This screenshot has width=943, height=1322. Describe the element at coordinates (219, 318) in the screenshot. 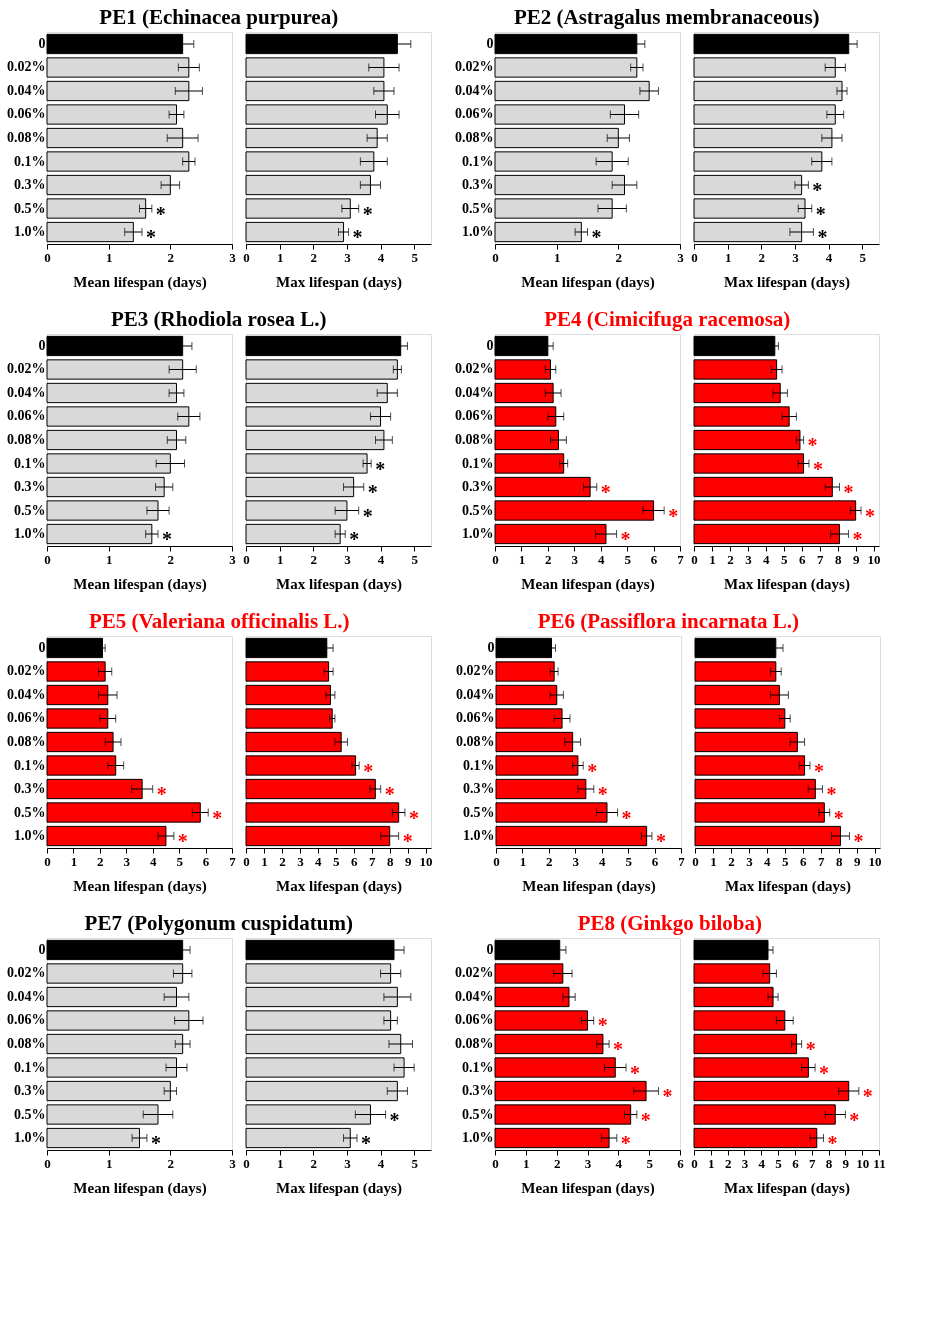

I see `chart-title: PE3 (Rhodiola rosea L.)` at that location.